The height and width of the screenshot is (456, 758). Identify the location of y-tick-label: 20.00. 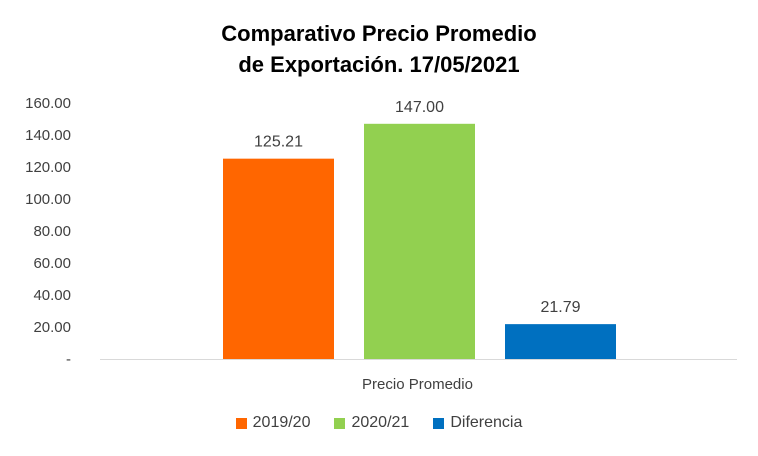
(52, 327).